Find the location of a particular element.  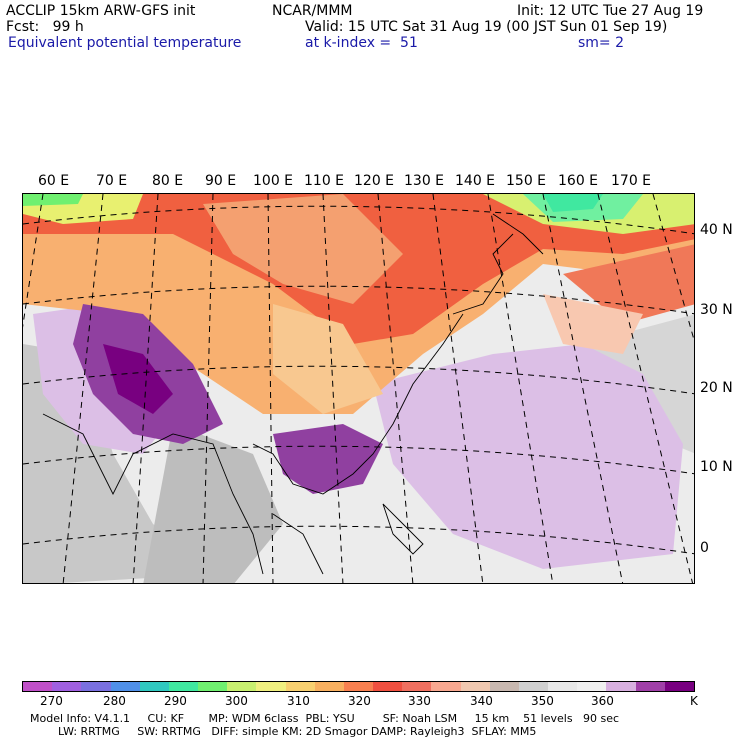

colorbar-tick: 290 is located at coordinates (175, 701).